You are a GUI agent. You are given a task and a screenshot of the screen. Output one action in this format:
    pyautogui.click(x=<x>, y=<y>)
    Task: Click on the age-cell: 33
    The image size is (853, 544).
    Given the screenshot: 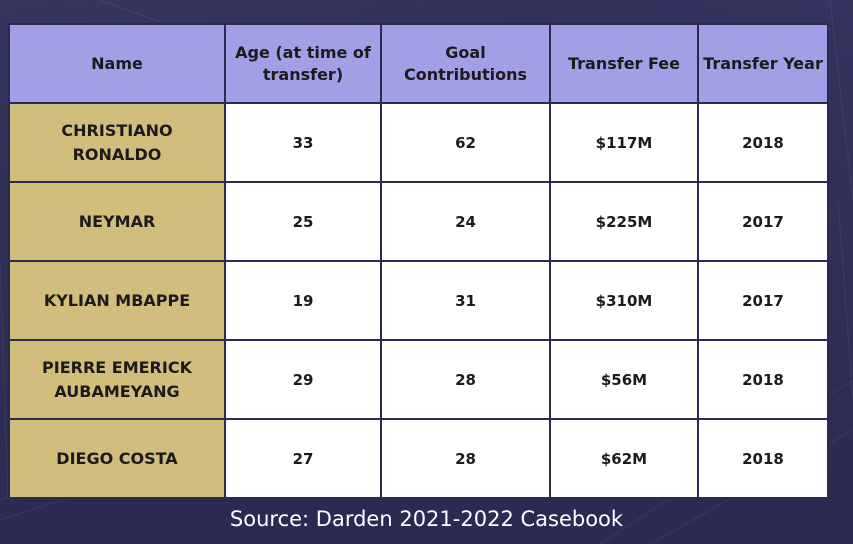 What is the action you would take?
    pyautogui.click(x=303, y=142)
    